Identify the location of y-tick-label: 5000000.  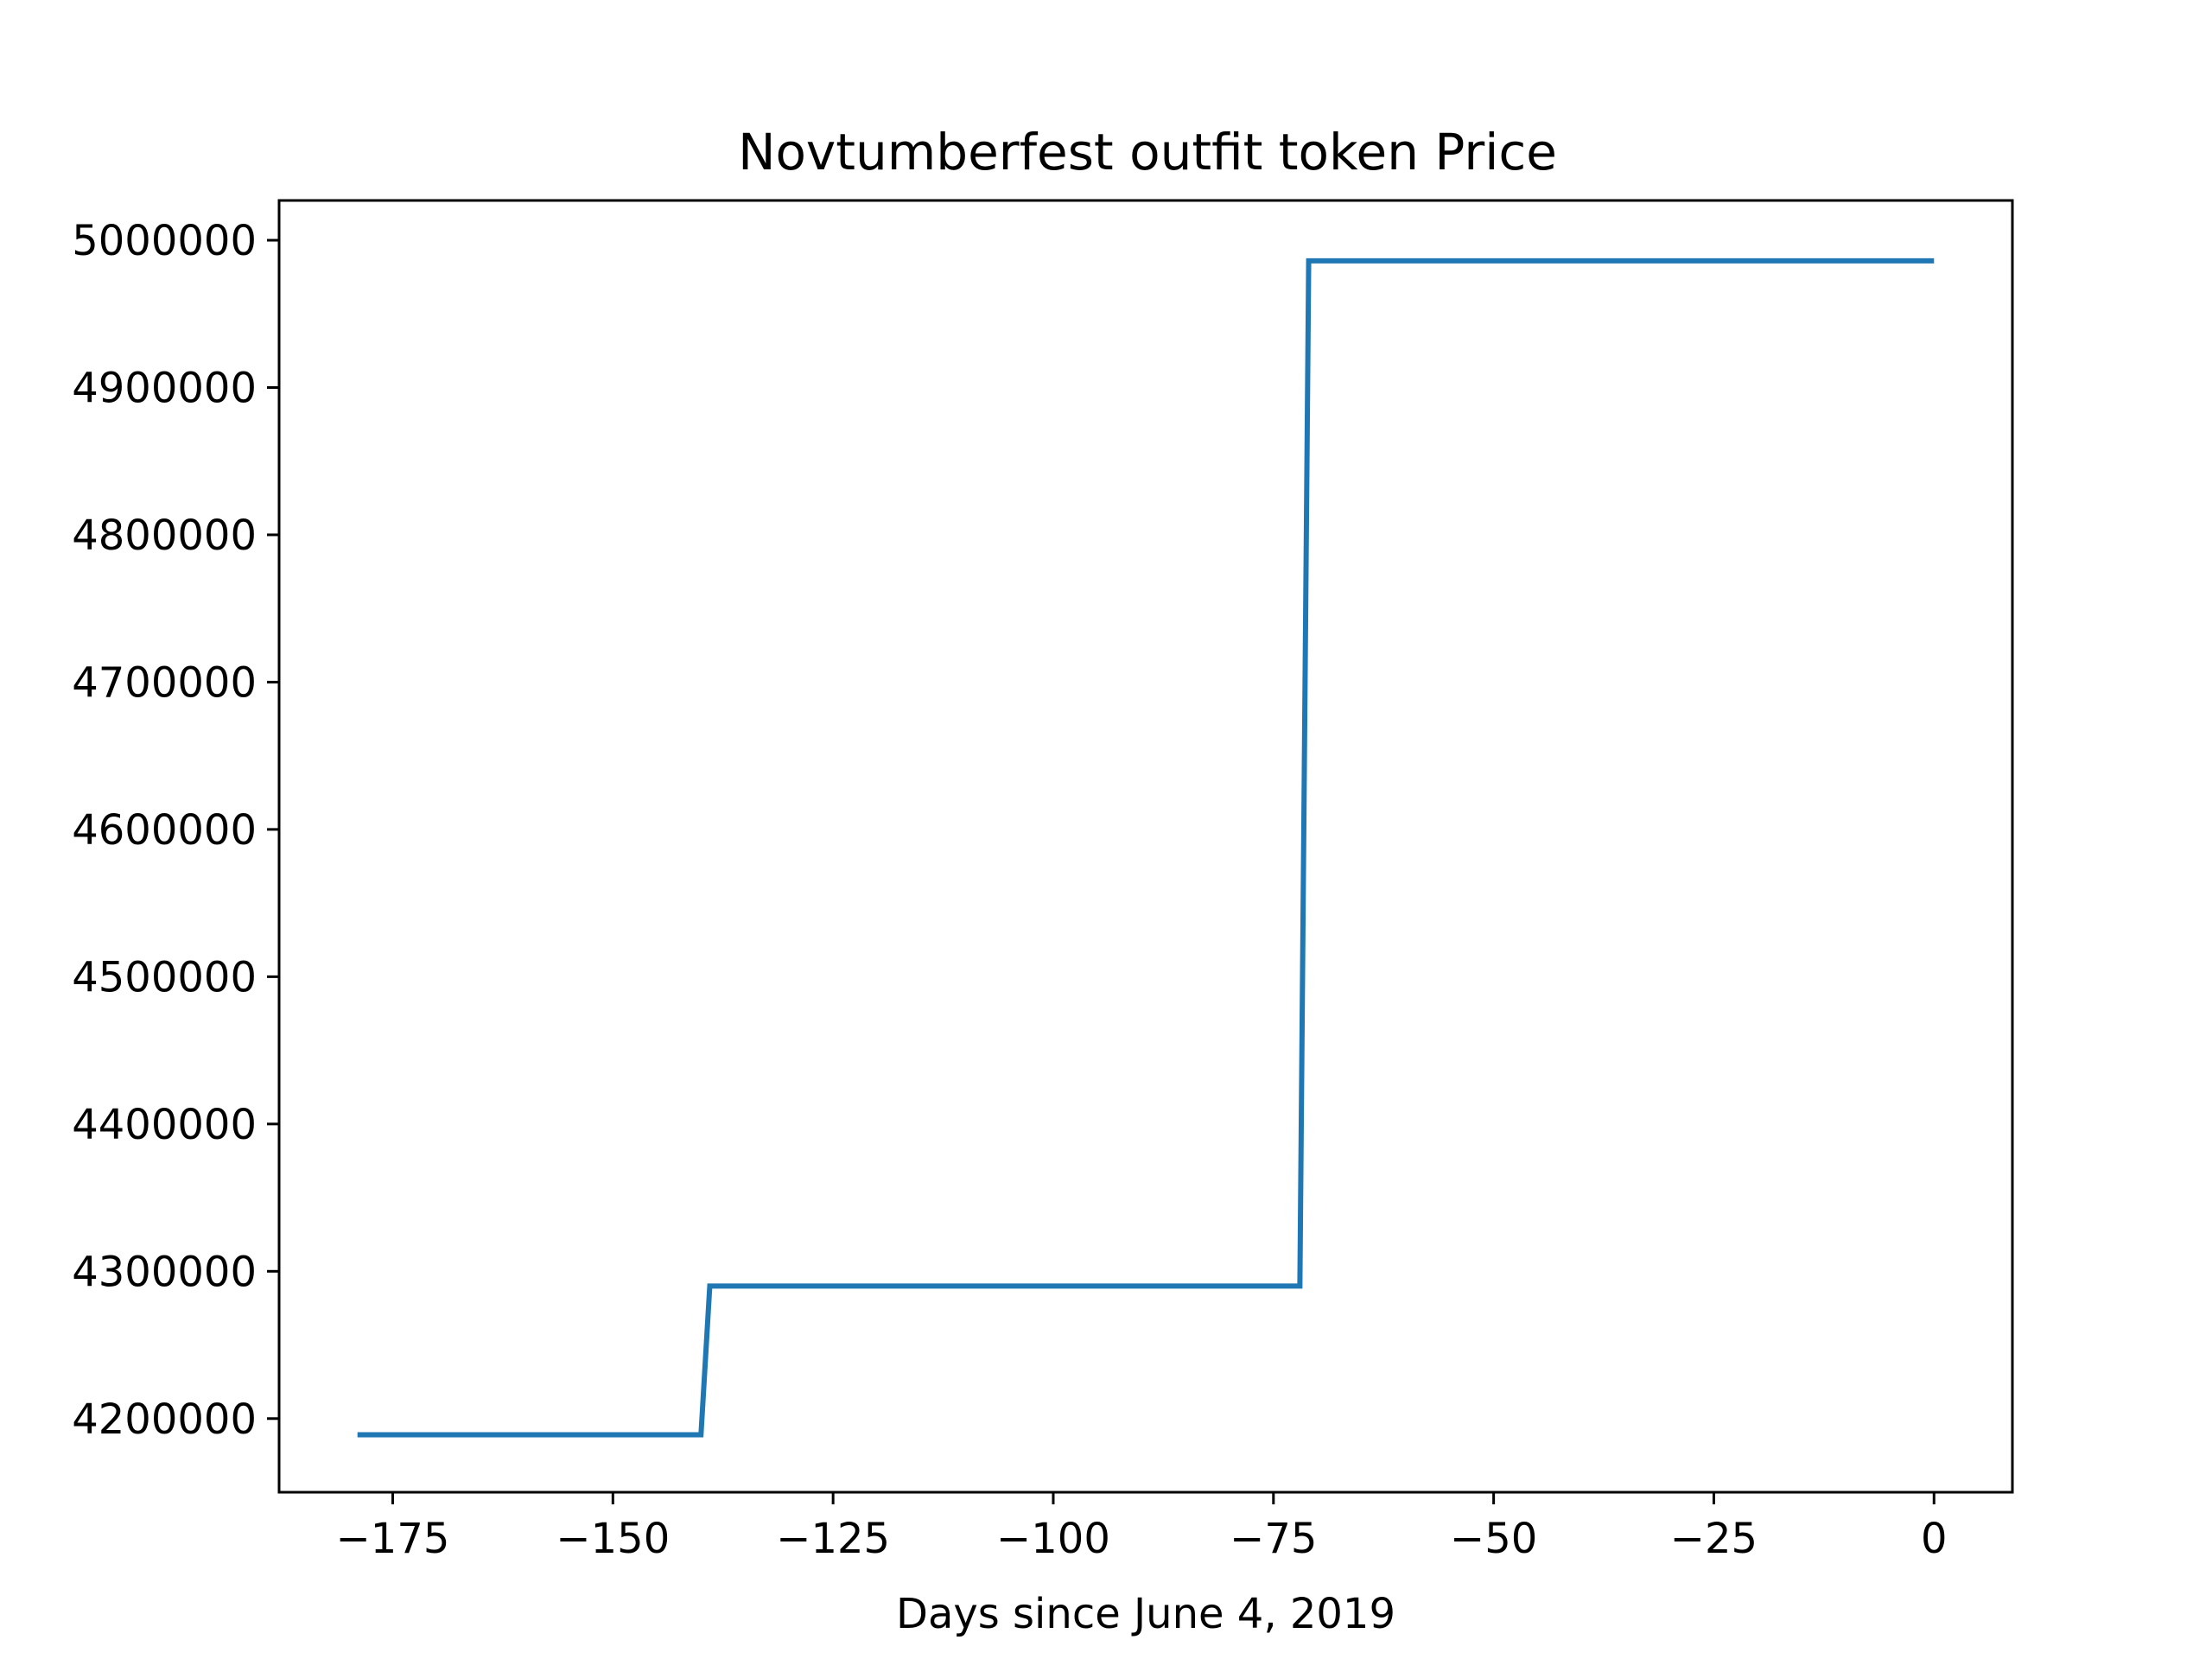
(164, 241).